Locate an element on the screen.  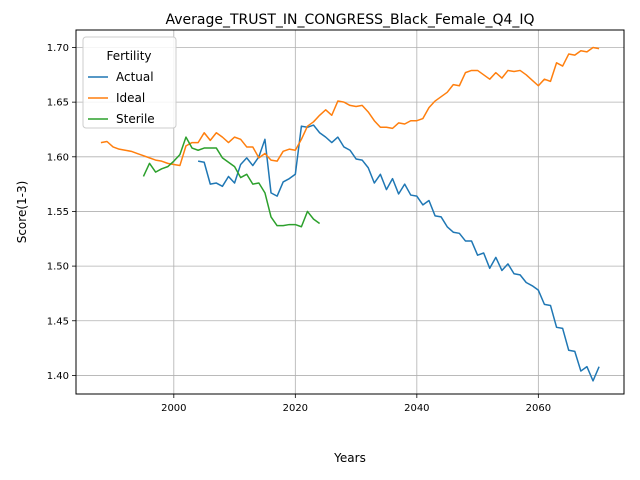
legend-entries: Actual Ideal Sterile is located at coordinates (121, 98).